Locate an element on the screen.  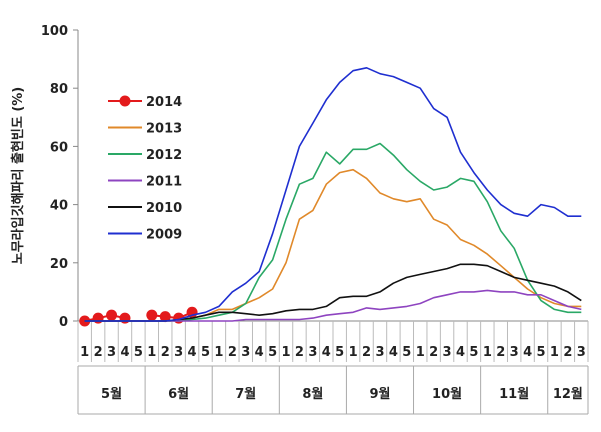
x-month-label: 12월 is located at coordinates (568, 394).